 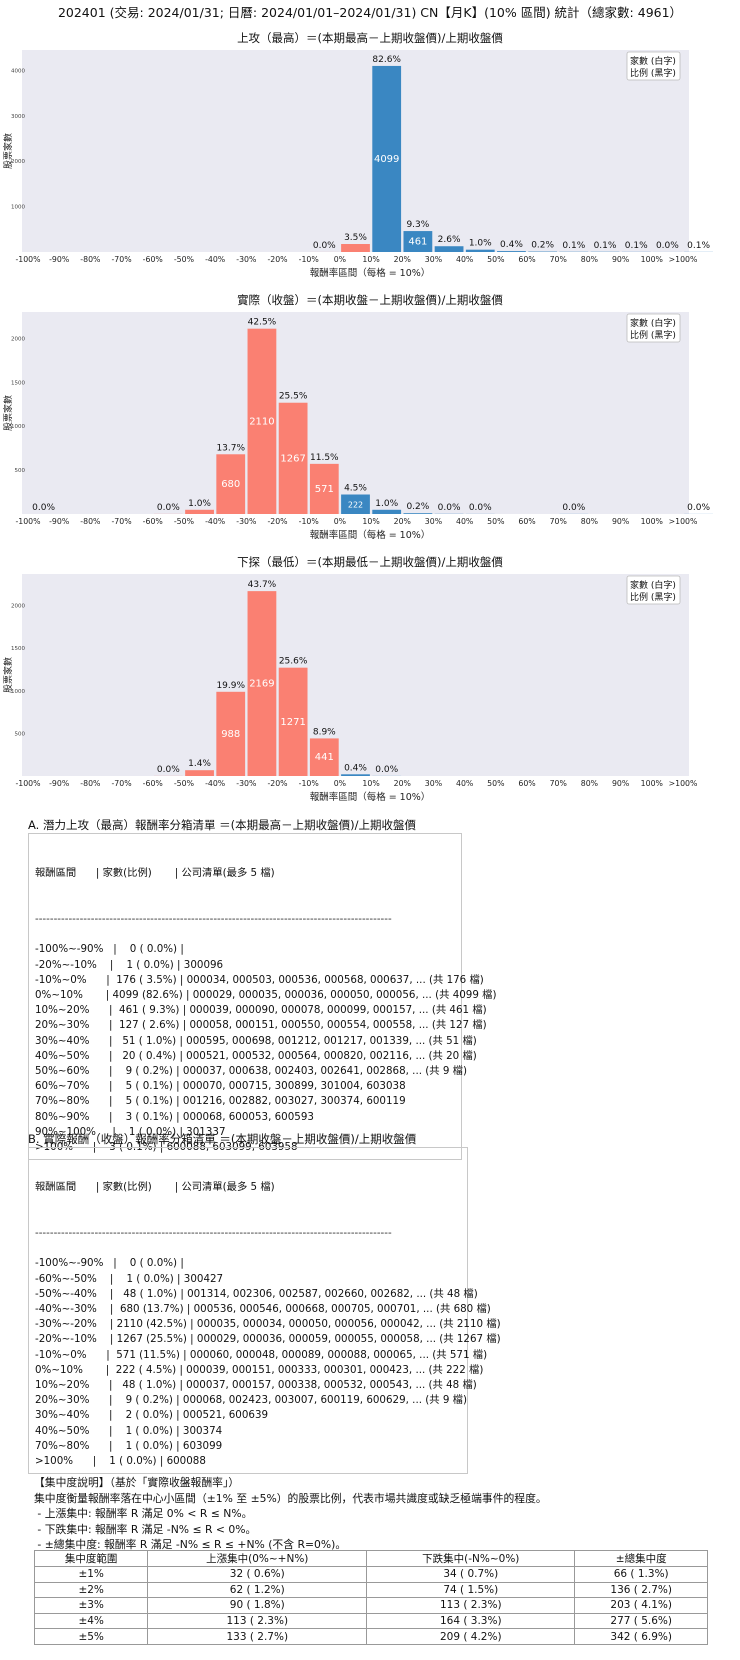 What do you see at coordinates (340, 783) in the screenshot?
I see `x-tick-label: 0%` at bounding box center [340, 783].